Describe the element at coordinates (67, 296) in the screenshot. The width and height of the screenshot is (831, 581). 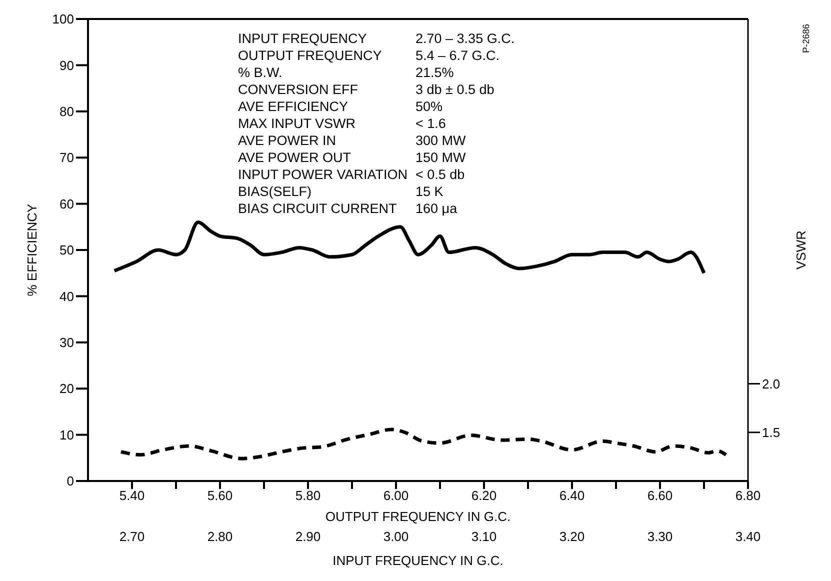
I see `y-tick-label: 40` at that location.